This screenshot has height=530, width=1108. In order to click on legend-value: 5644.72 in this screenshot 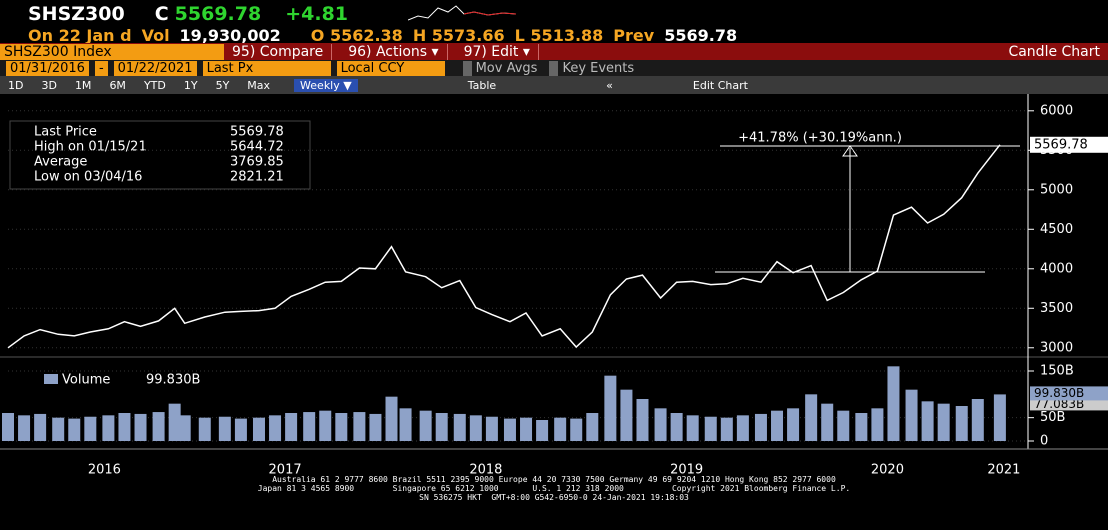, I will do `click(257, 147)`.